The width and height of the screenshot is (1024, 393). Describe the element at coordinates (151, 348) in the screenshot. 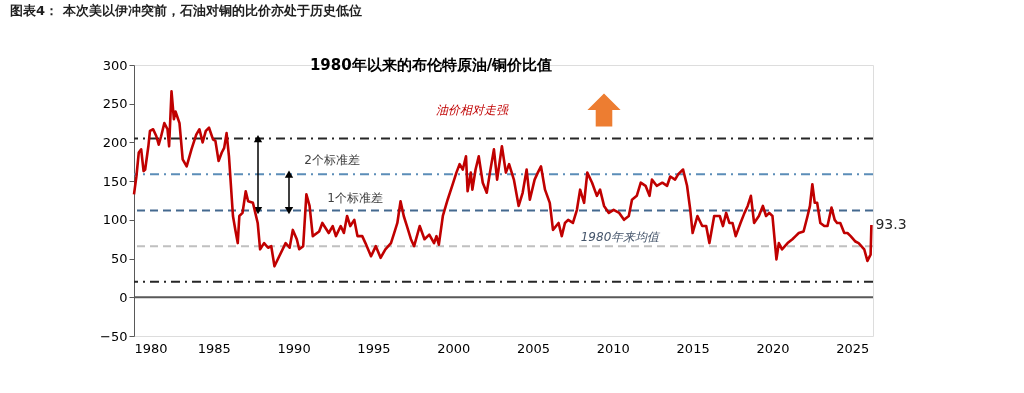

I see `x-tick-label: 1980` at that location.